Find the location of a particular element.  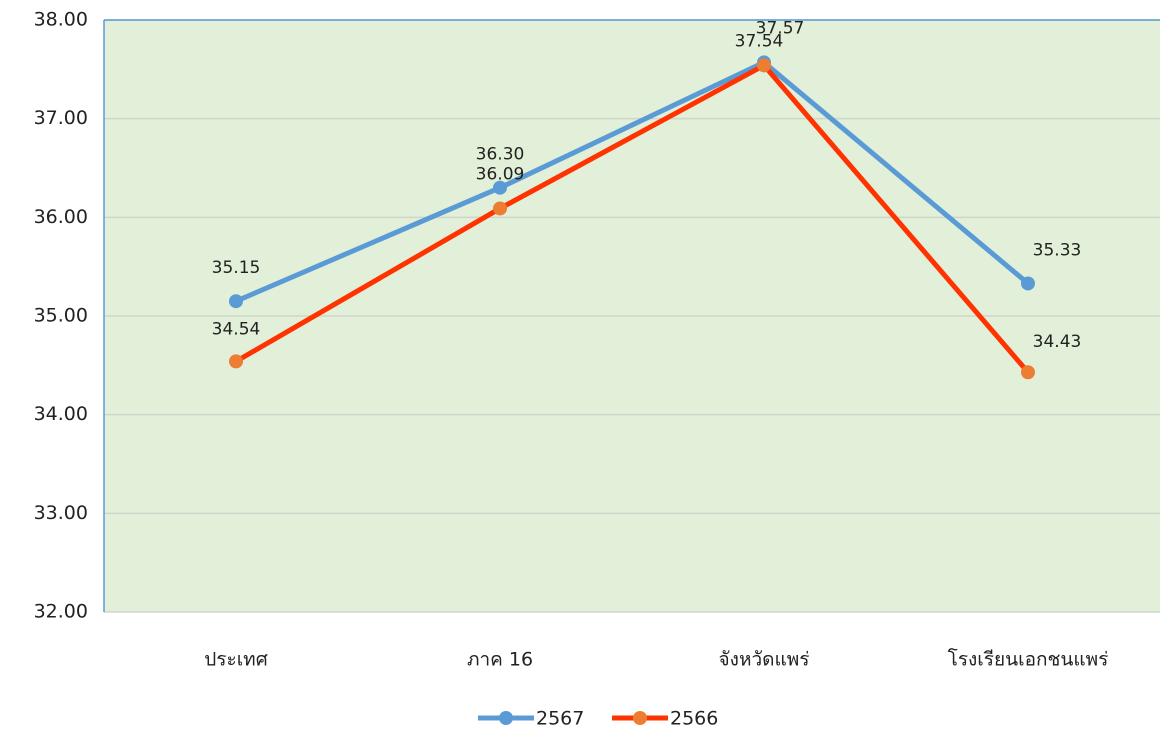

x-tick-label: ประเทศ is located at coordinates (236, 660).